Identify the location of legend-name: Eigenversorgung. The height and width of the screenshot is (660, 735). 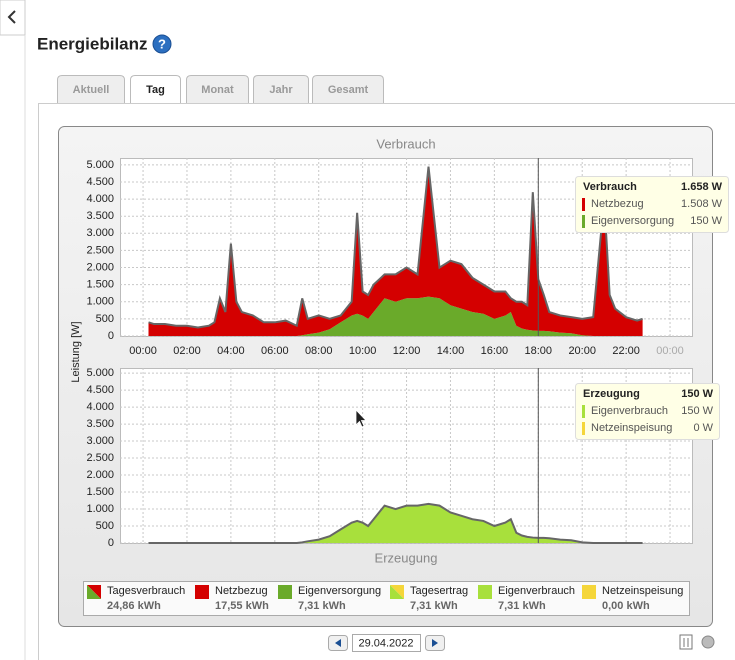
(339, 591).